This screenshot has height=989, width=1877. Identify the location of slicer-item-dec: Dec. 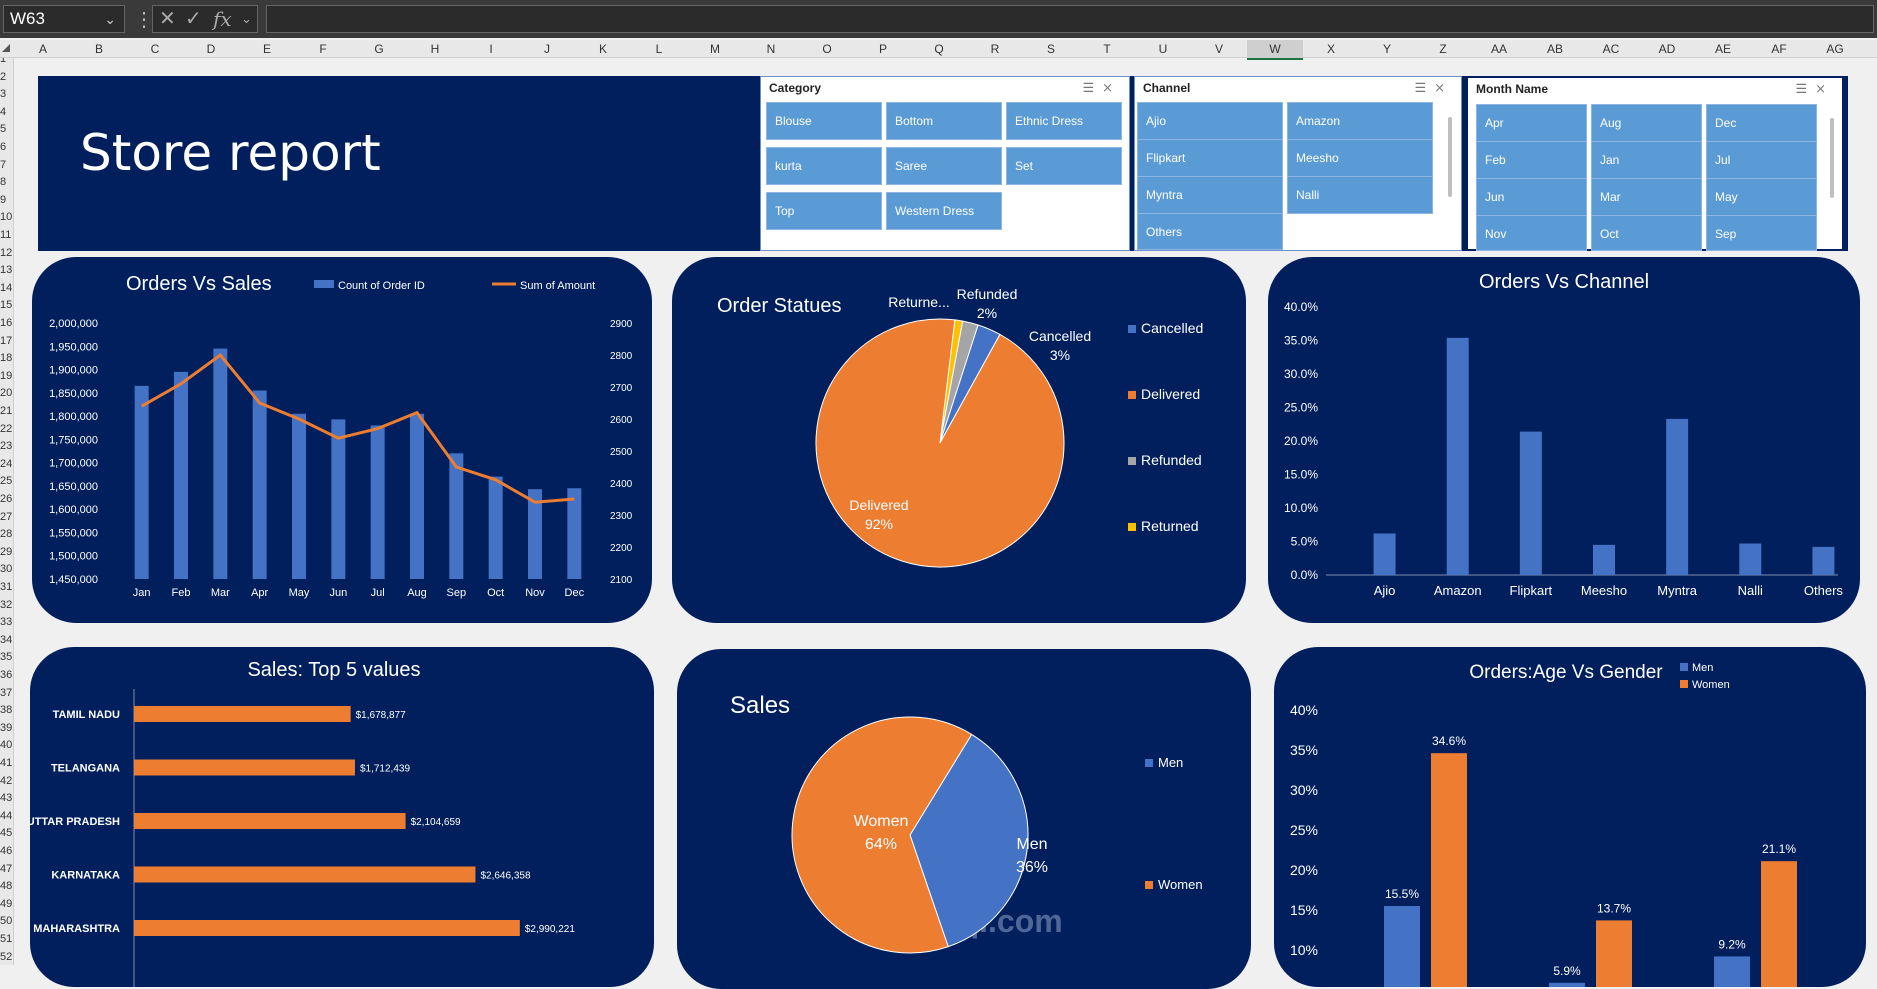
(1761, 123).